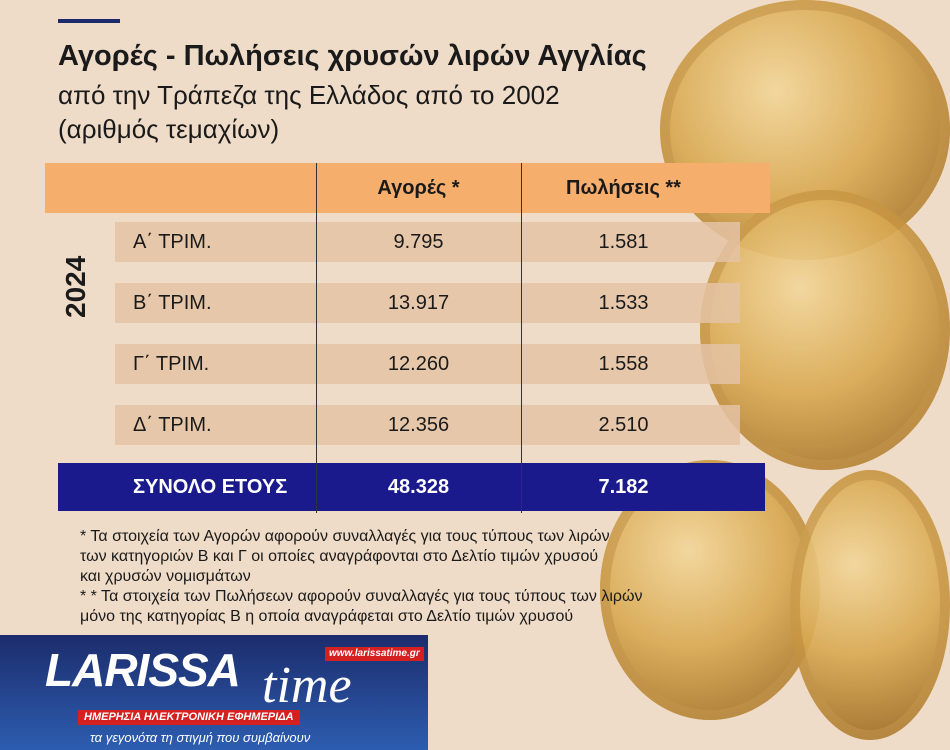  Describe the element at coordinates (75, 286) in the screenshot. I see `year-label: 2024` at that location.